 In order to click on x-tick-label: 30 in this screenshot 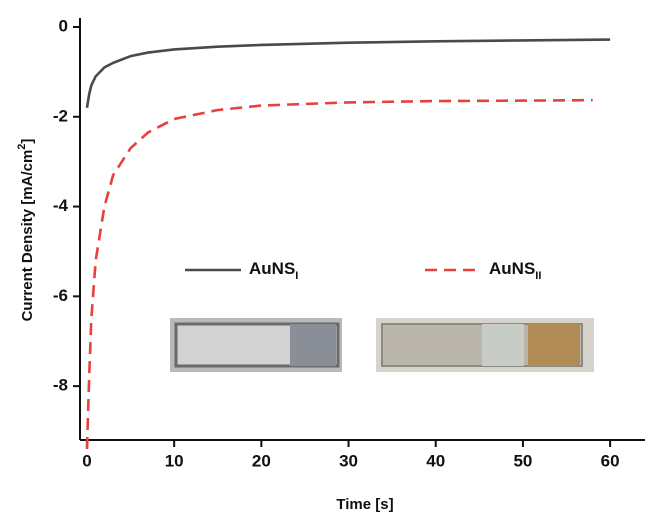, I will do `click(348, 460)`.